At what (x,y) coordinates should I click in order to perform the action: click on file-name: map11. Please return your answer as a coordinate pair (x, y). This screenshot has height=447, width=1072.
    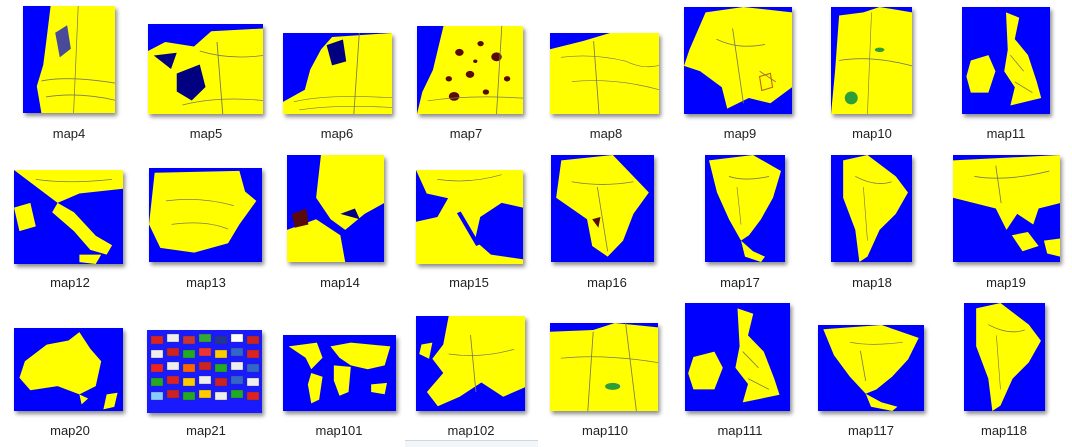
    Looking at the image, I should click on (1006, 133).